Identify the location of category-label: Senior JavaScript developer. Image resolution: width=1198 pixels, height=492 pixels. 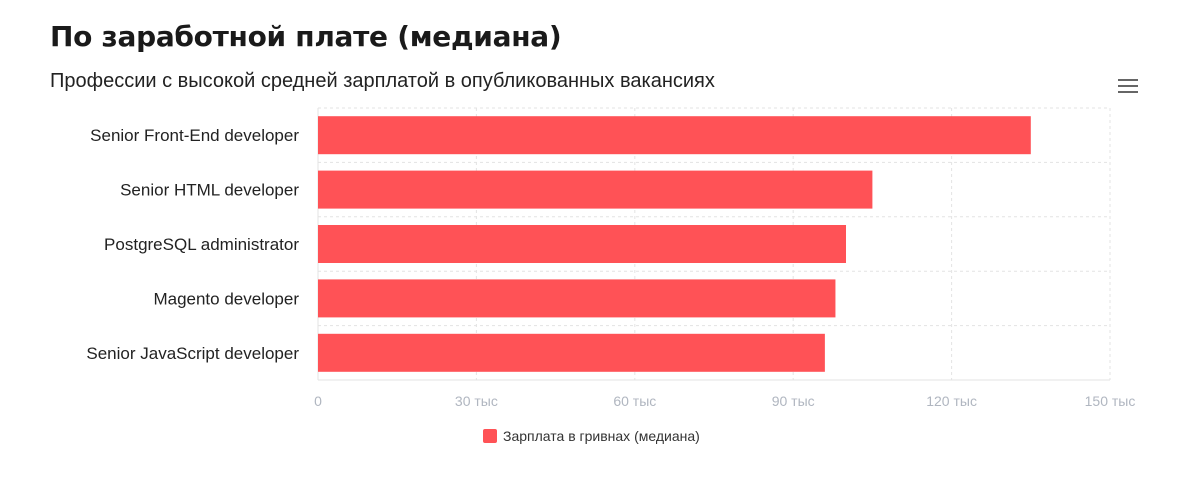
(192, 353).